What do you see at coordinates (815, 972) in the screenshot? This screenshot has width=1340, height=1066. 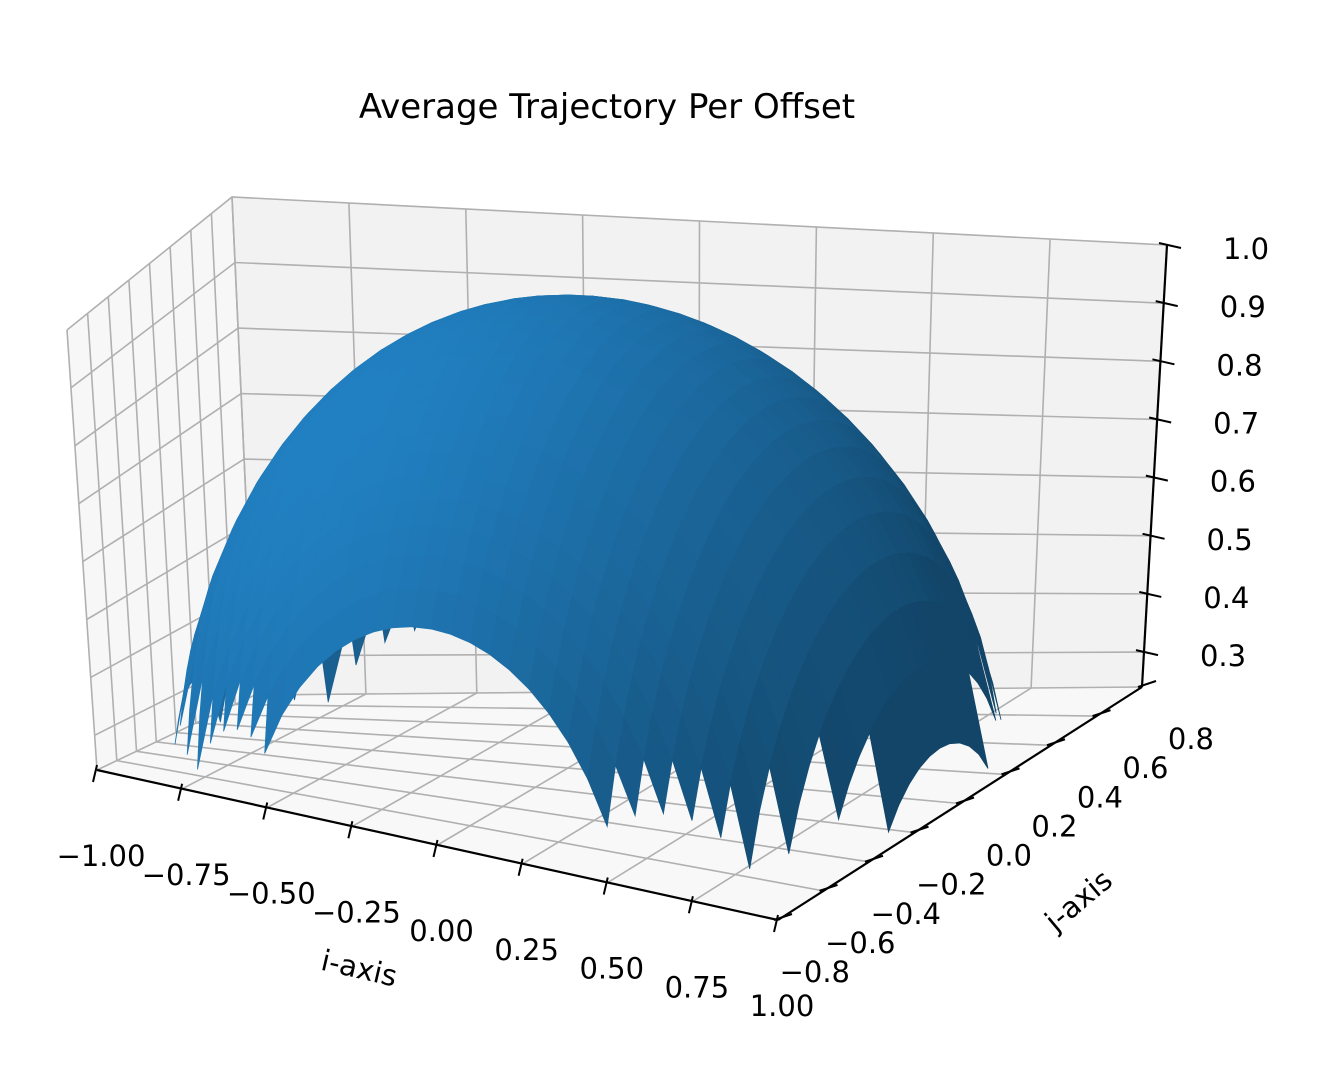 I see `y-tick-label: −0.8` at bounding box center [815, 972].